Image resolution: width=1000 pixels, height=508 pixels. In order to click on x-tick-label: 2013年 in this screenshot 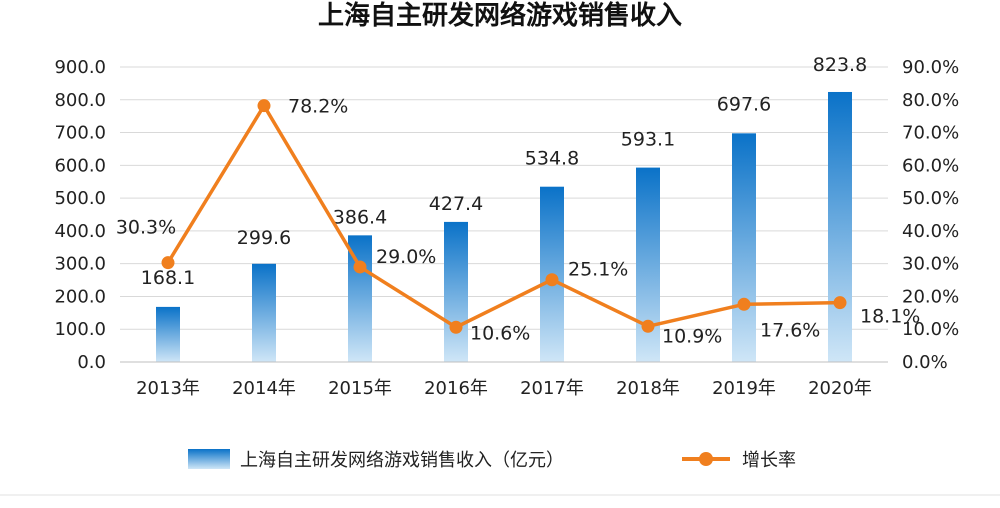, I will do `click(168, 388)`.